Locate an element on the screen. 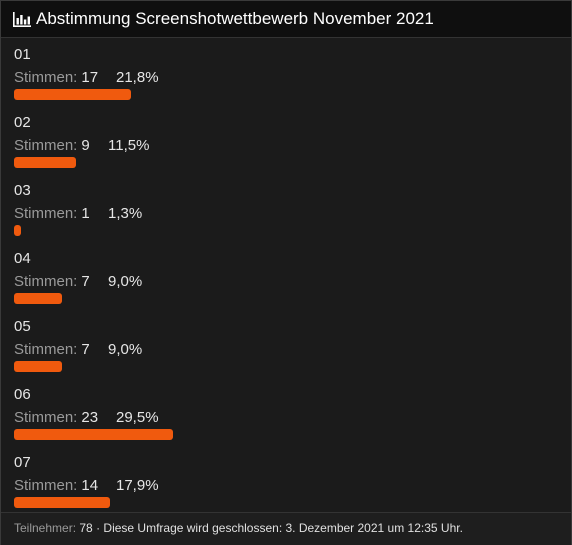 The width and height of the screenshot is (572, 545). option-label: 05 is located at coordinates (22, 326).